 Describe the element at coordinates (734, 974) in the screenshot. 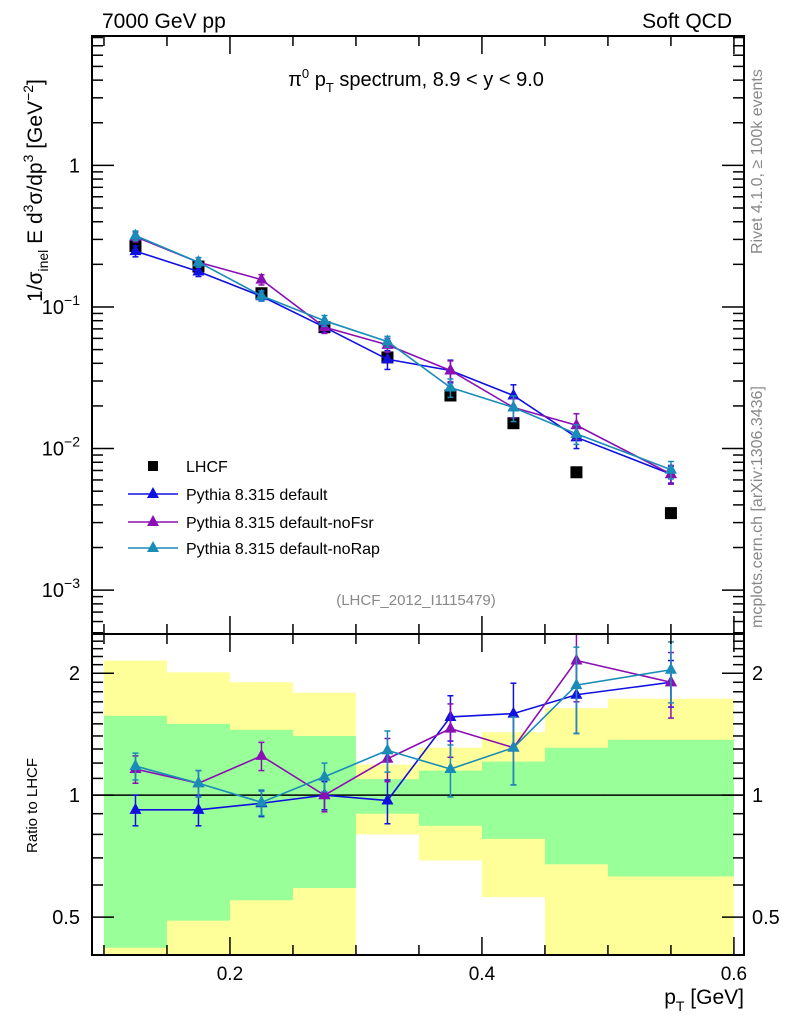

I see `x-tick-label: 0.6` at that location.